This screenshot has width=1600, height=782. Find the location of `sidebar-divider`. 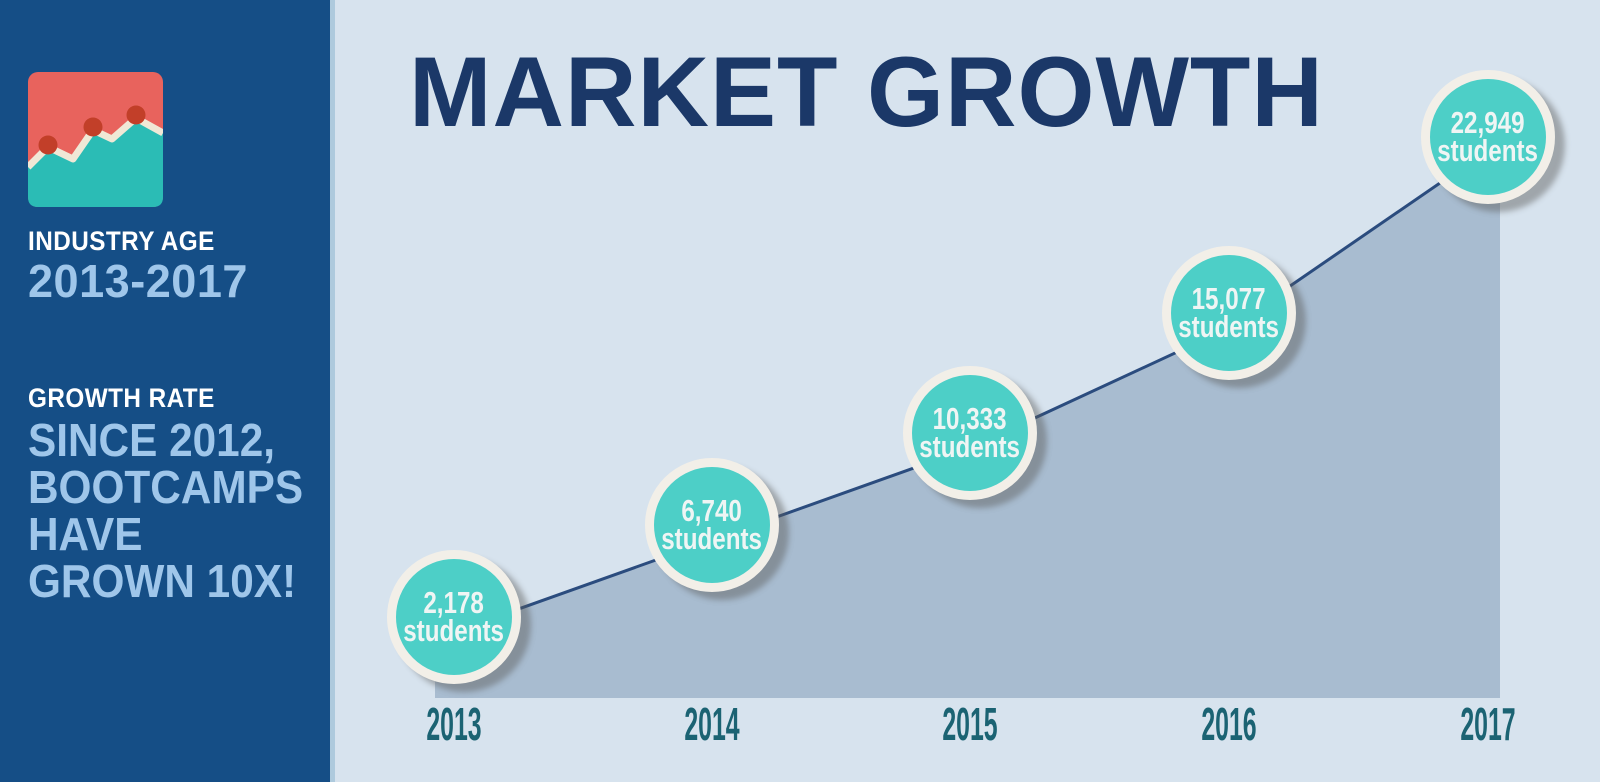

sidebar-divider is located at coordinates (332, 391).